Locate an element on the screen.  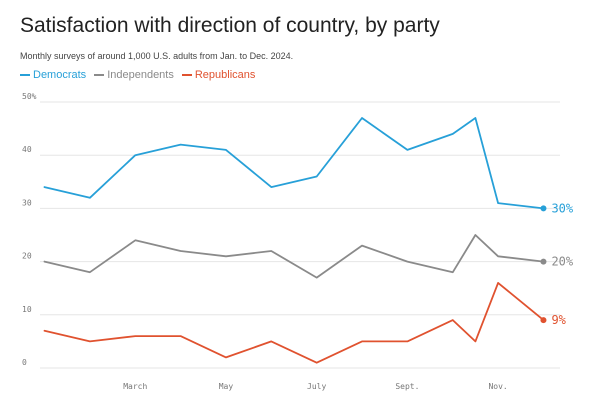
legend-swatch-independents is located at coordinates (99, 75).